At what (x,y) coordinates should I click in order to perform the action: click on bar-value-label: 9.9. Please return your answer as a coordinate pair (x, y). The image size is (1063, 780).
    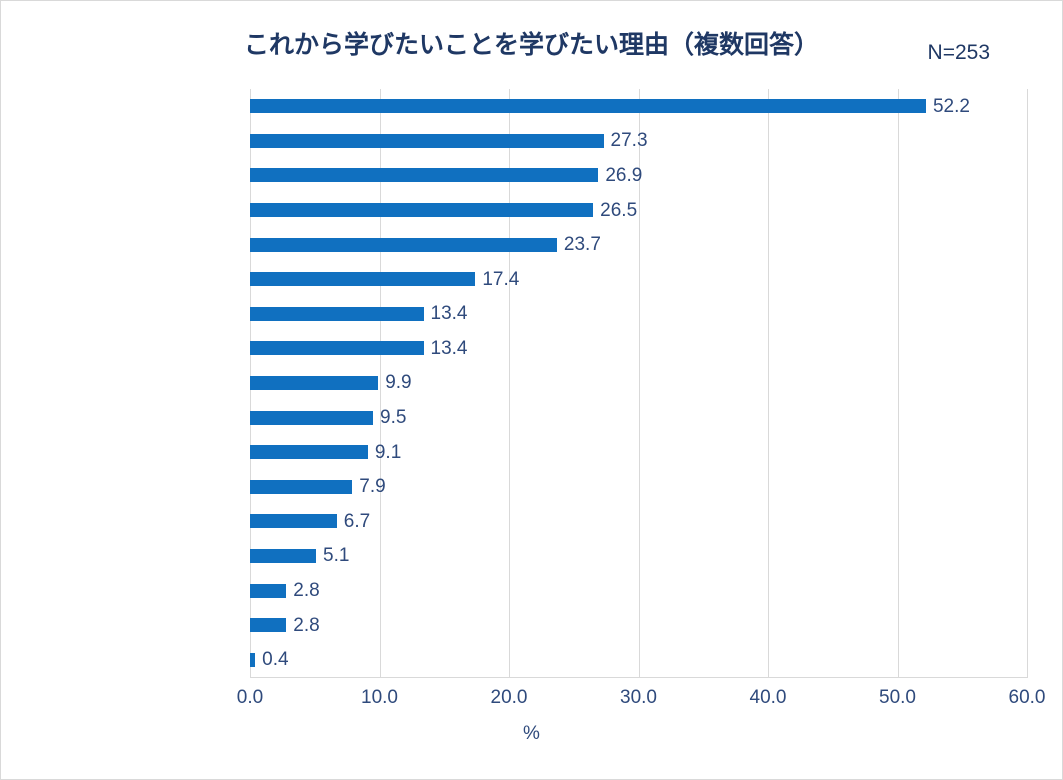
    Looking at the image, I should click on (398, 383).